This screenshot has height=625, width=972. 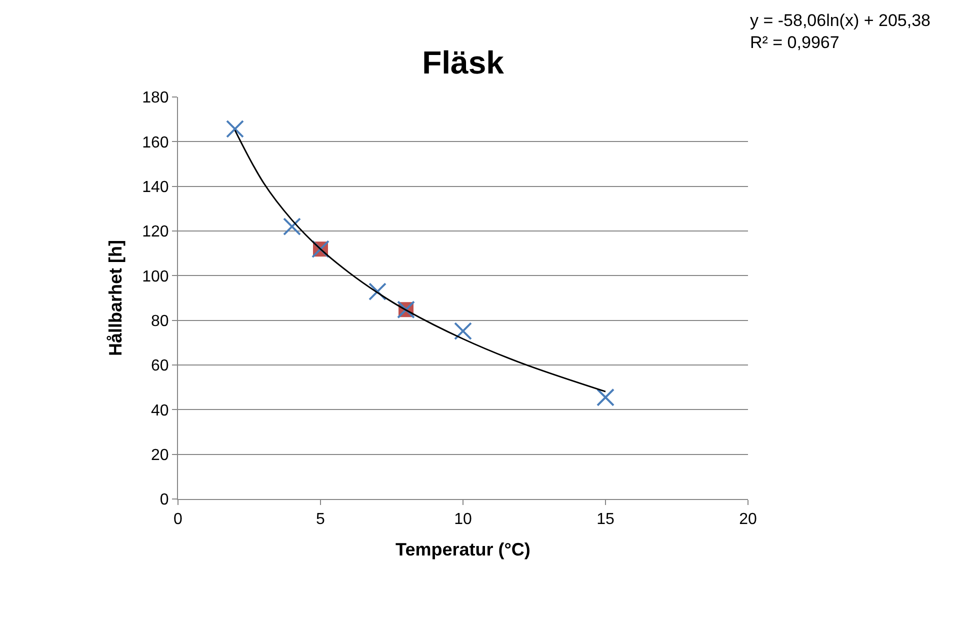 I want to click on y-tick-label: 180, so click(x=155, y=98).